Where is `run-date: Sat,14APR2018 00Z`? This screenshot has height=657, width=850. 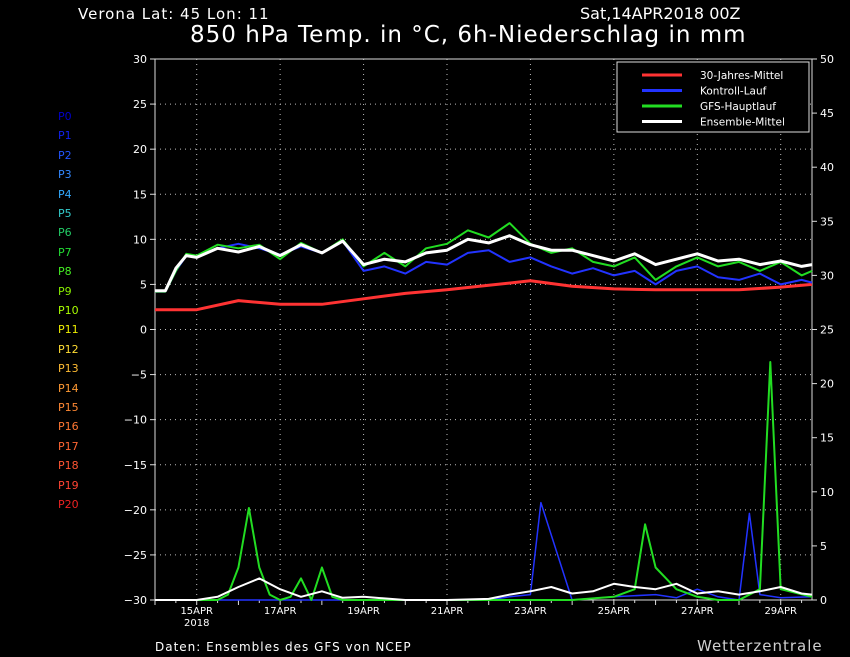
run-date: Sat,14APR2018 00Z is located at coordinates (660, 13).